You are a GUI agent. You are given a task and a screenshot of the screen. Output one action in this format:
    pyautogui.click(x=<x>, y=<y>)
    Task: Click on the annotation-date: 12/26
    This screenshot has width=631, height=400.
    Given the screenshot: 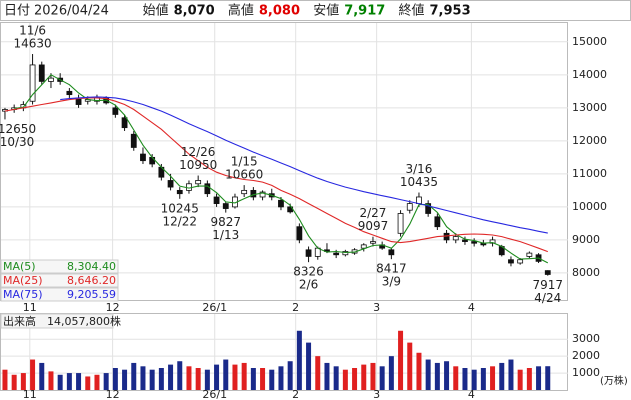 What is the action you would take?
    pyautogui.click(x=198, y=152)
    